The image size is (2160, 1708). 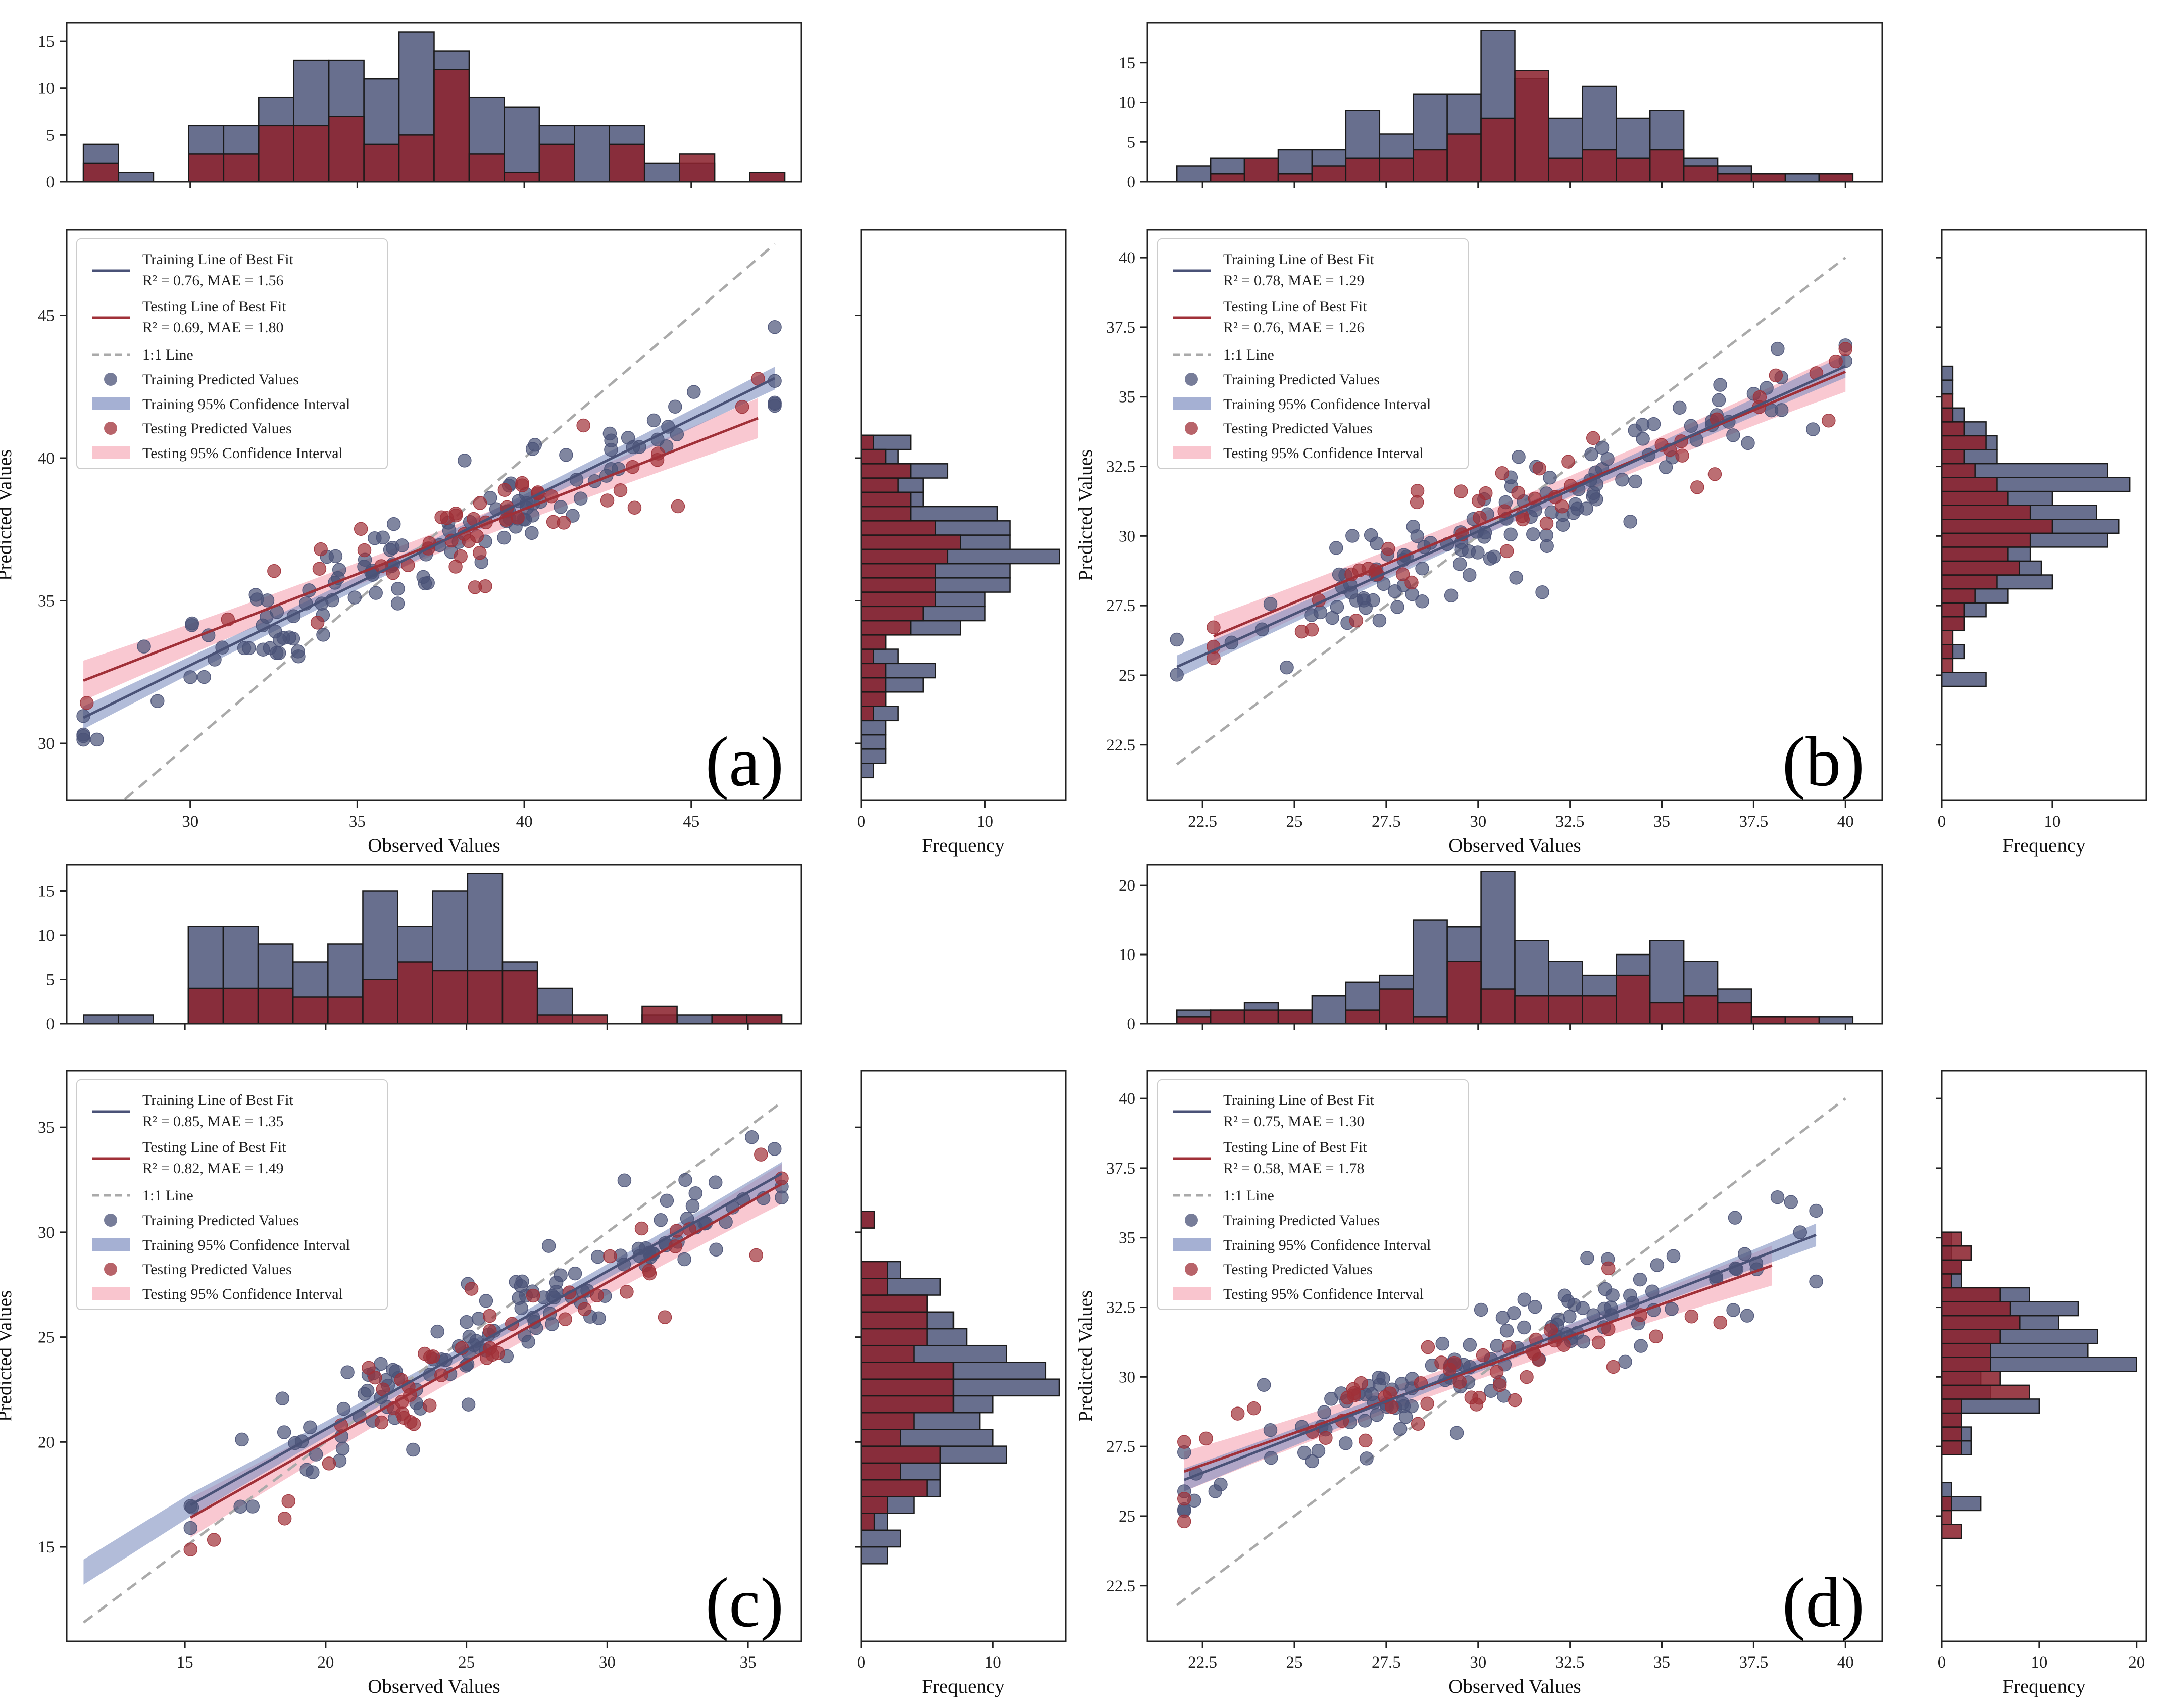 What do you see at coordinates (2044, 846) in the screenshot?
I see `frequency-label: Frequency` at bounding box center [2044, 846].